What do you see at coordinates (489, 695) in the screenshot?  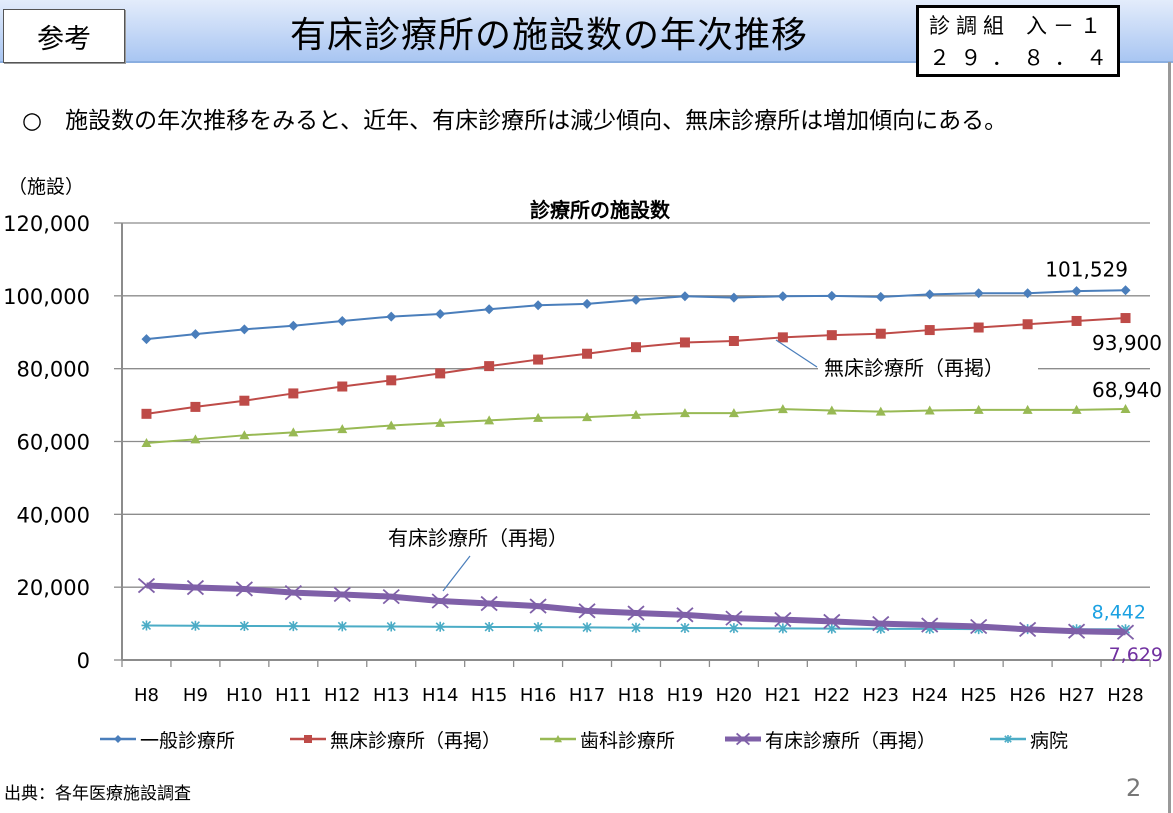 I see `x-tick-label: H15` at bounding box center [489, 695].